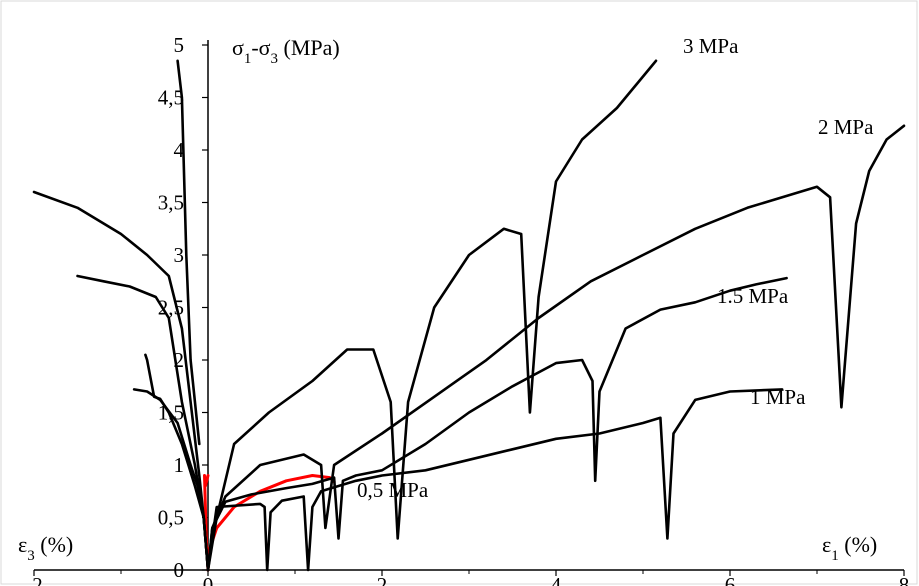 Image resolution: width=919 pixels, height=586 pixels. Describe the element at coordinates (45, 548) in the screenshot. I see `x3-axis-title: ε3 (%)` at that location.